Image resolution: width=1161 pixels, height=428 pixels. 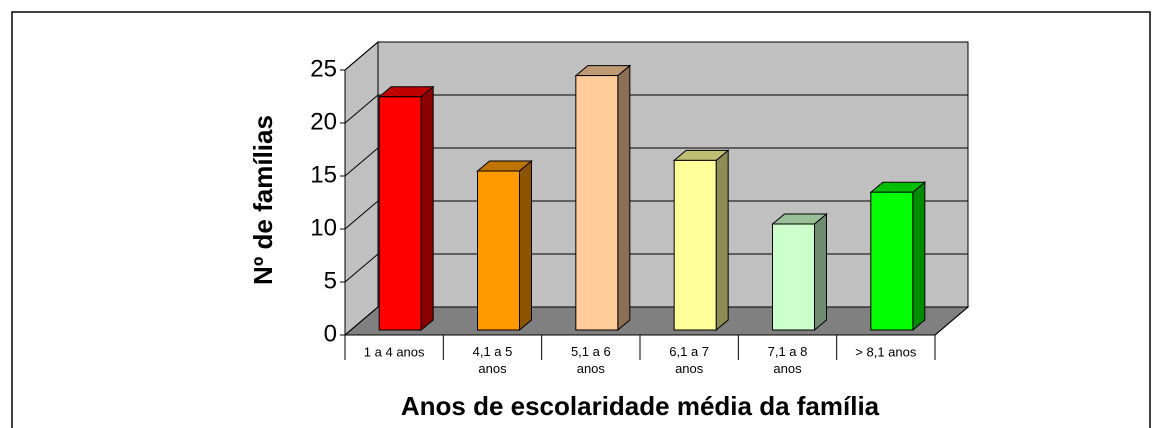 I want to click on x-tick-label: 7,1 a 8 anos, so click(x=788, y=360).